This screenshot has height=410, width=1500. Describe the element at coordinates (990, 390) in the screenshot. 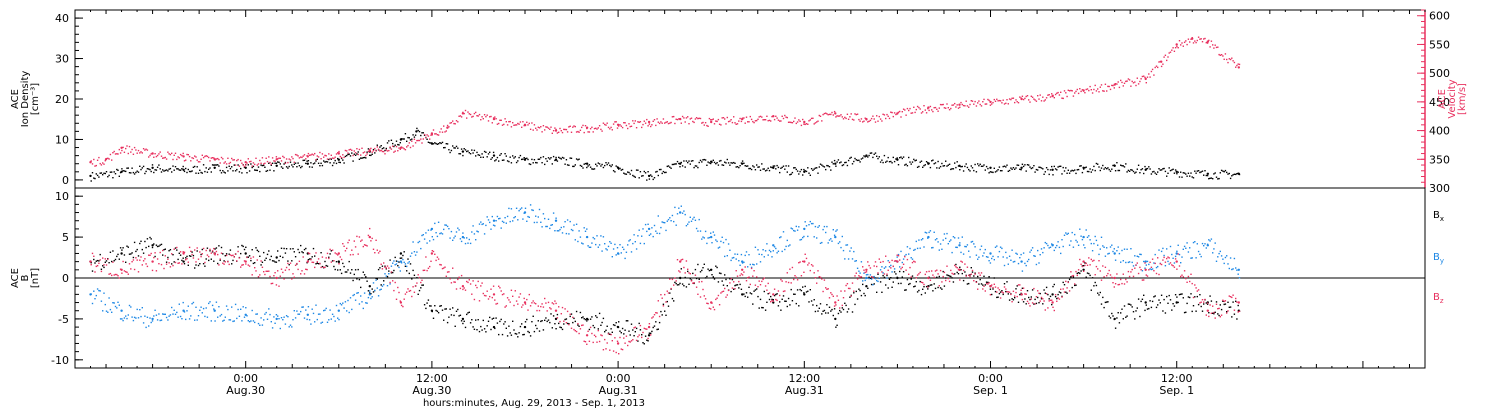

I see `x-tick-date: Sep. 1` at that location.